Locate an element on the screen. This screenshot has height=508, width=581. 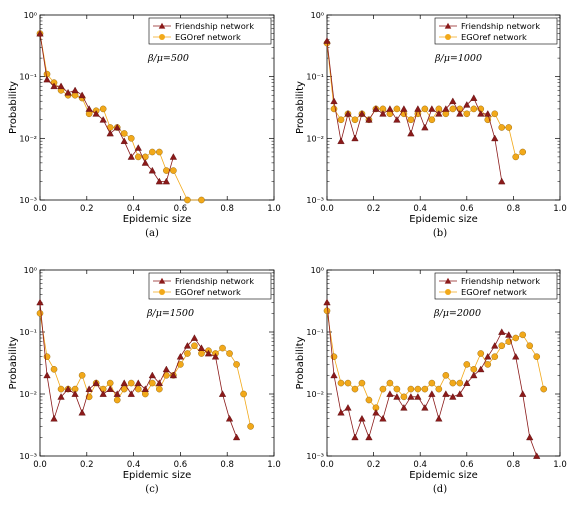
series-line is located at coordinates (138, 370).